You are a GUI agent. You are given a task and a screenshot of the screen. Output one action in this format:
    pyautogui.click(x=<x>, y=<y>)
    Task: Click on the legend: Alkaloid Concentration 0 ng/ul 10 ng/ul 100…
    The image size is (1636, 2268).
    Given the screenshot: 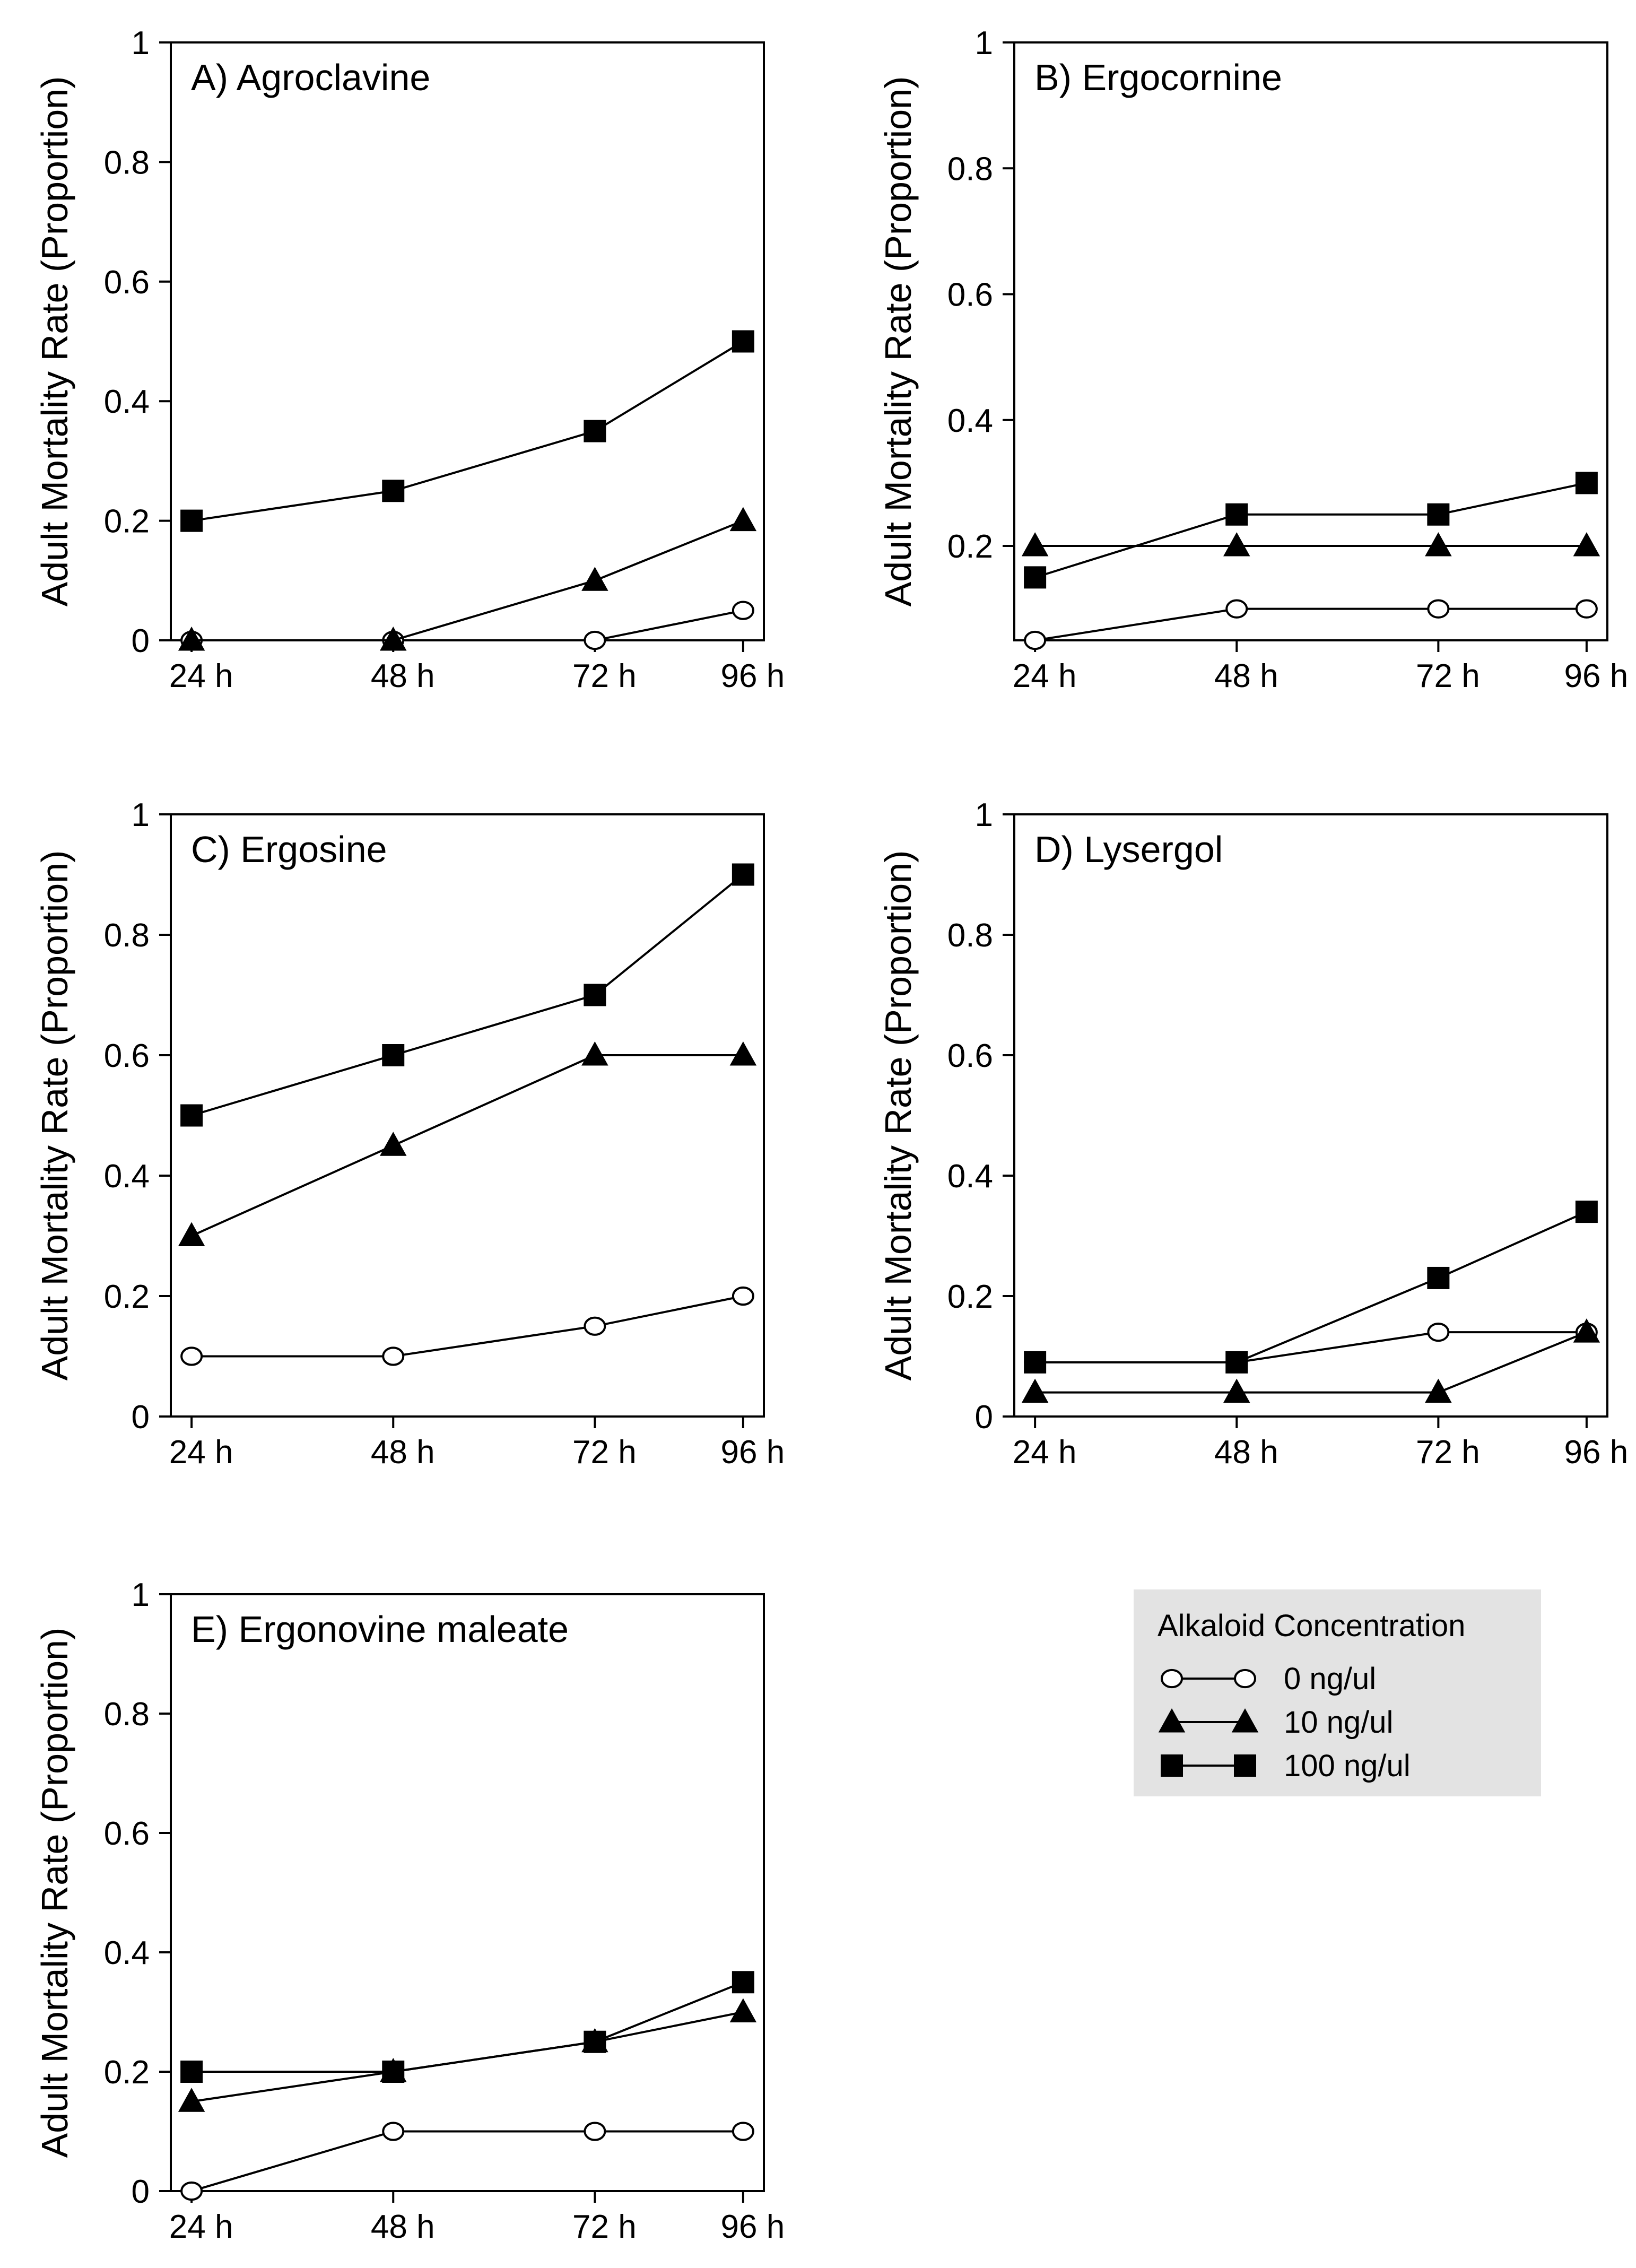 What is the action you would take?
    pyautogui.click(x=1337, y=1692)
    